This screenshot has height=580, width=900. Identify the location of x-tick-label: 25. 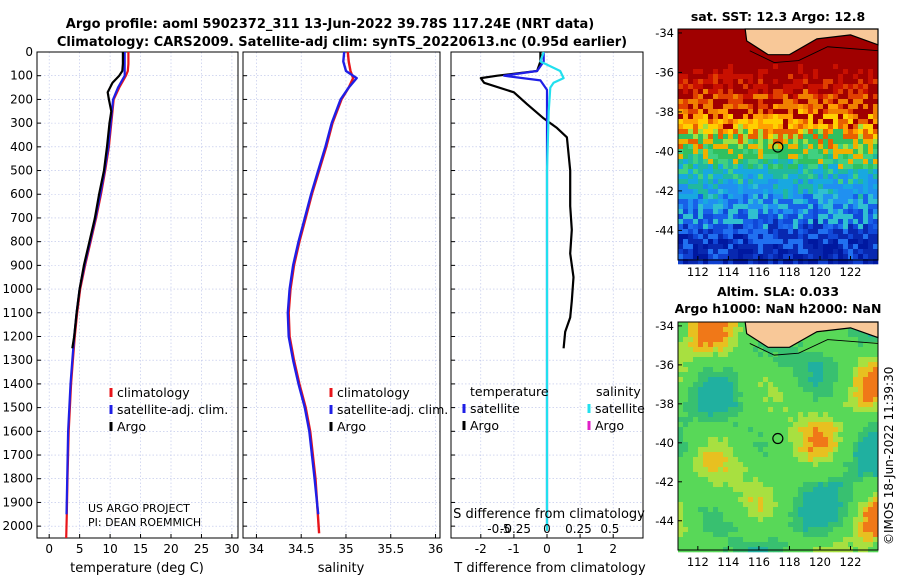
(201, 549).